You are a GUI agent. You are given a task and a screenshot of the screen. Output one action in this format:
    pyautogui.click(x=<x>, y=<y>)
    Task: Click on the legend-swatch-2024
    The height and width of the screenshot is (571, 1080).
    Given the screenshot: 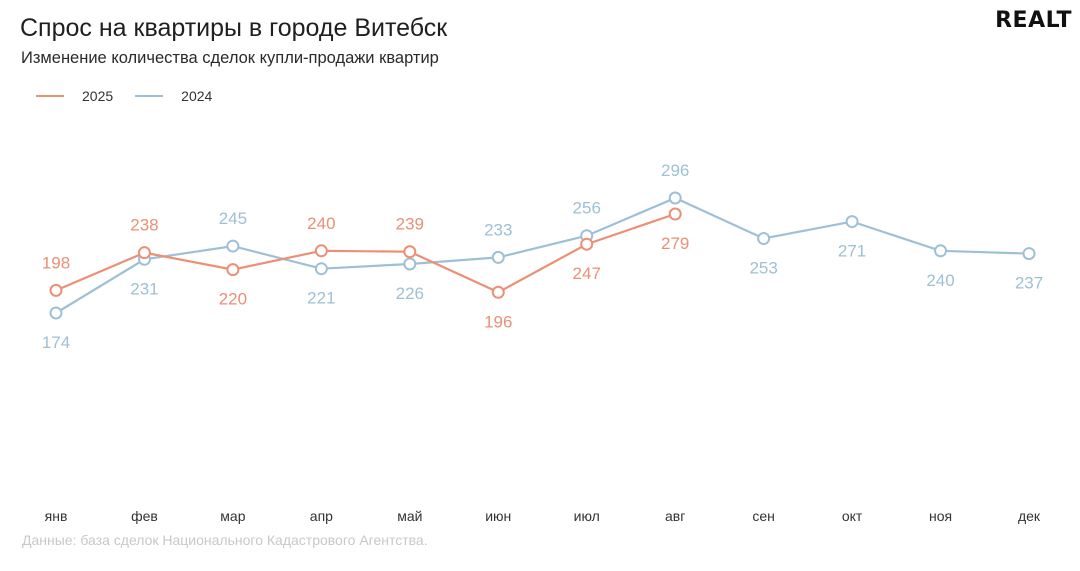 What is the action you would take?
    pyautogui.click(x=149, y=96)
    